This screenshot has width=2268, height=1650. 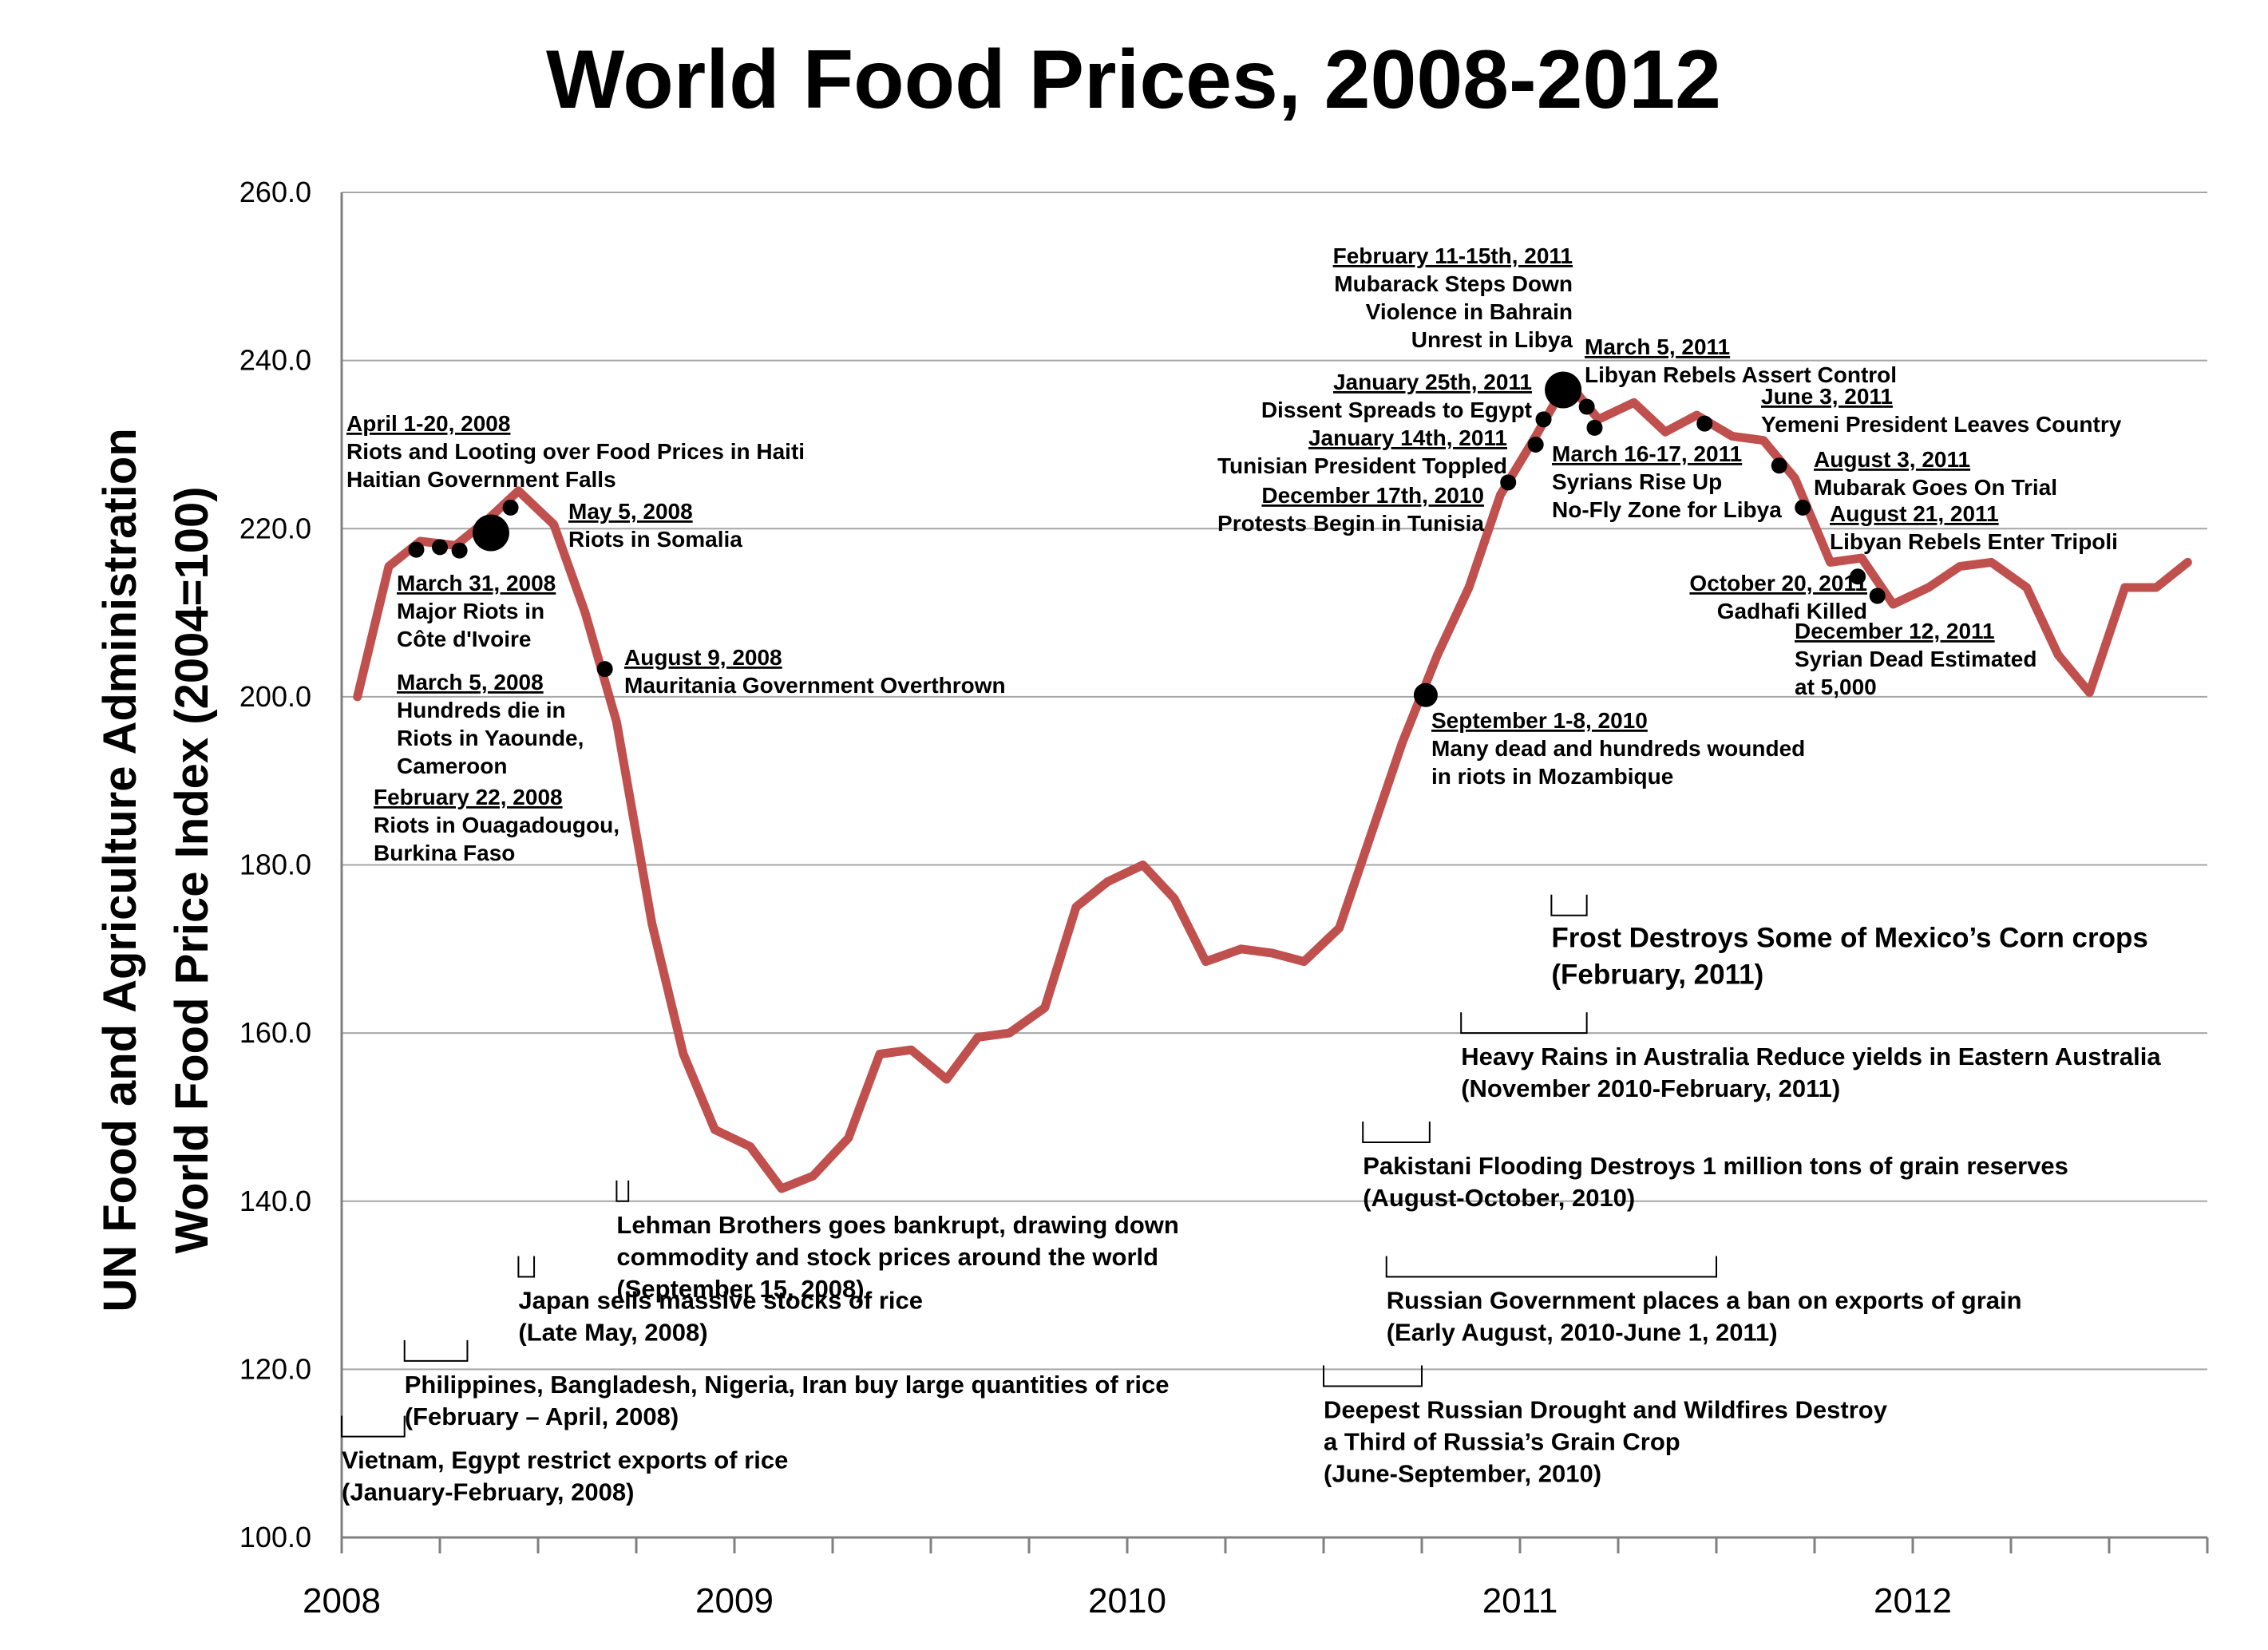 I want to click on chart-title: World Food Prices, 2008-2012, so click(x=1133, y=80).